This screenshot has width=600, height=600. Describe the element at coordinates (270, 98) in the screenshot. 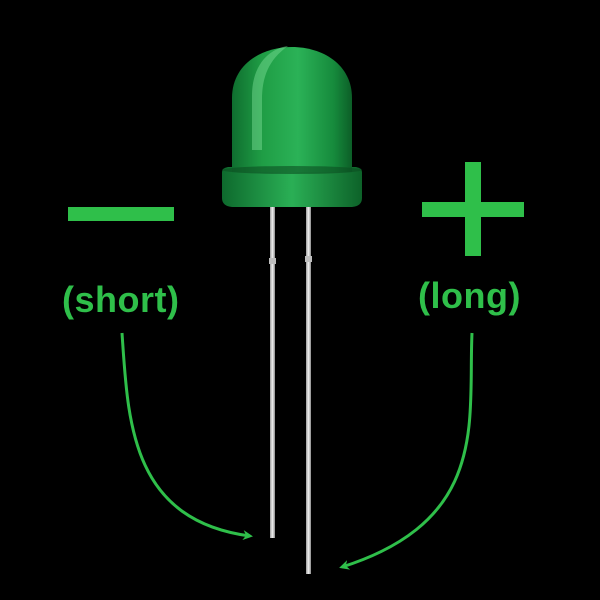

I see `led-highlight` at that location.